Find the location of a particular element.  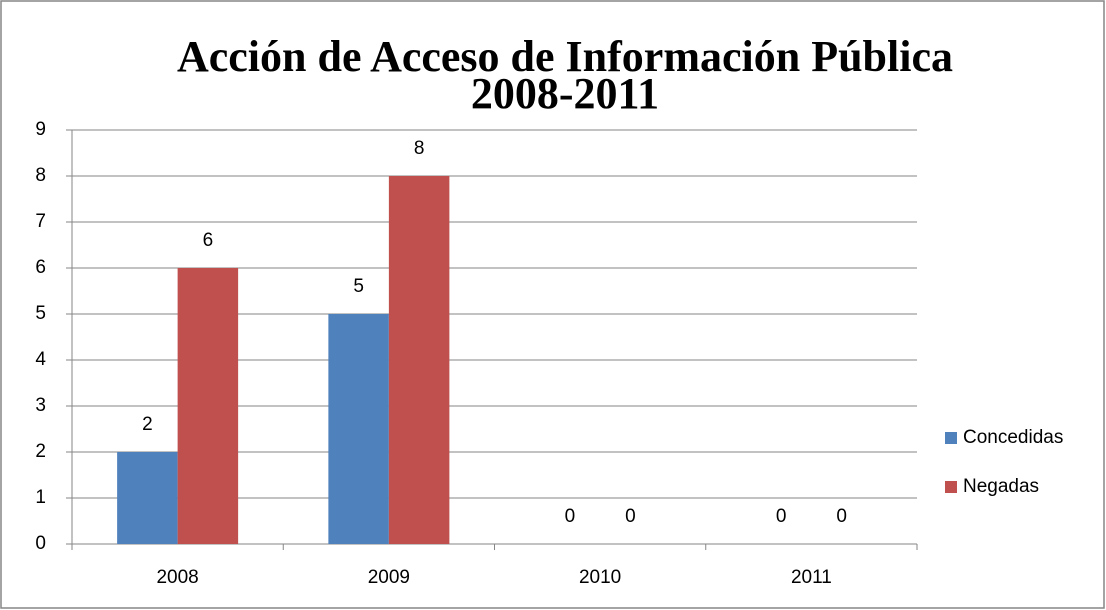

value-label: 6 is located at coordinates (208, 240).